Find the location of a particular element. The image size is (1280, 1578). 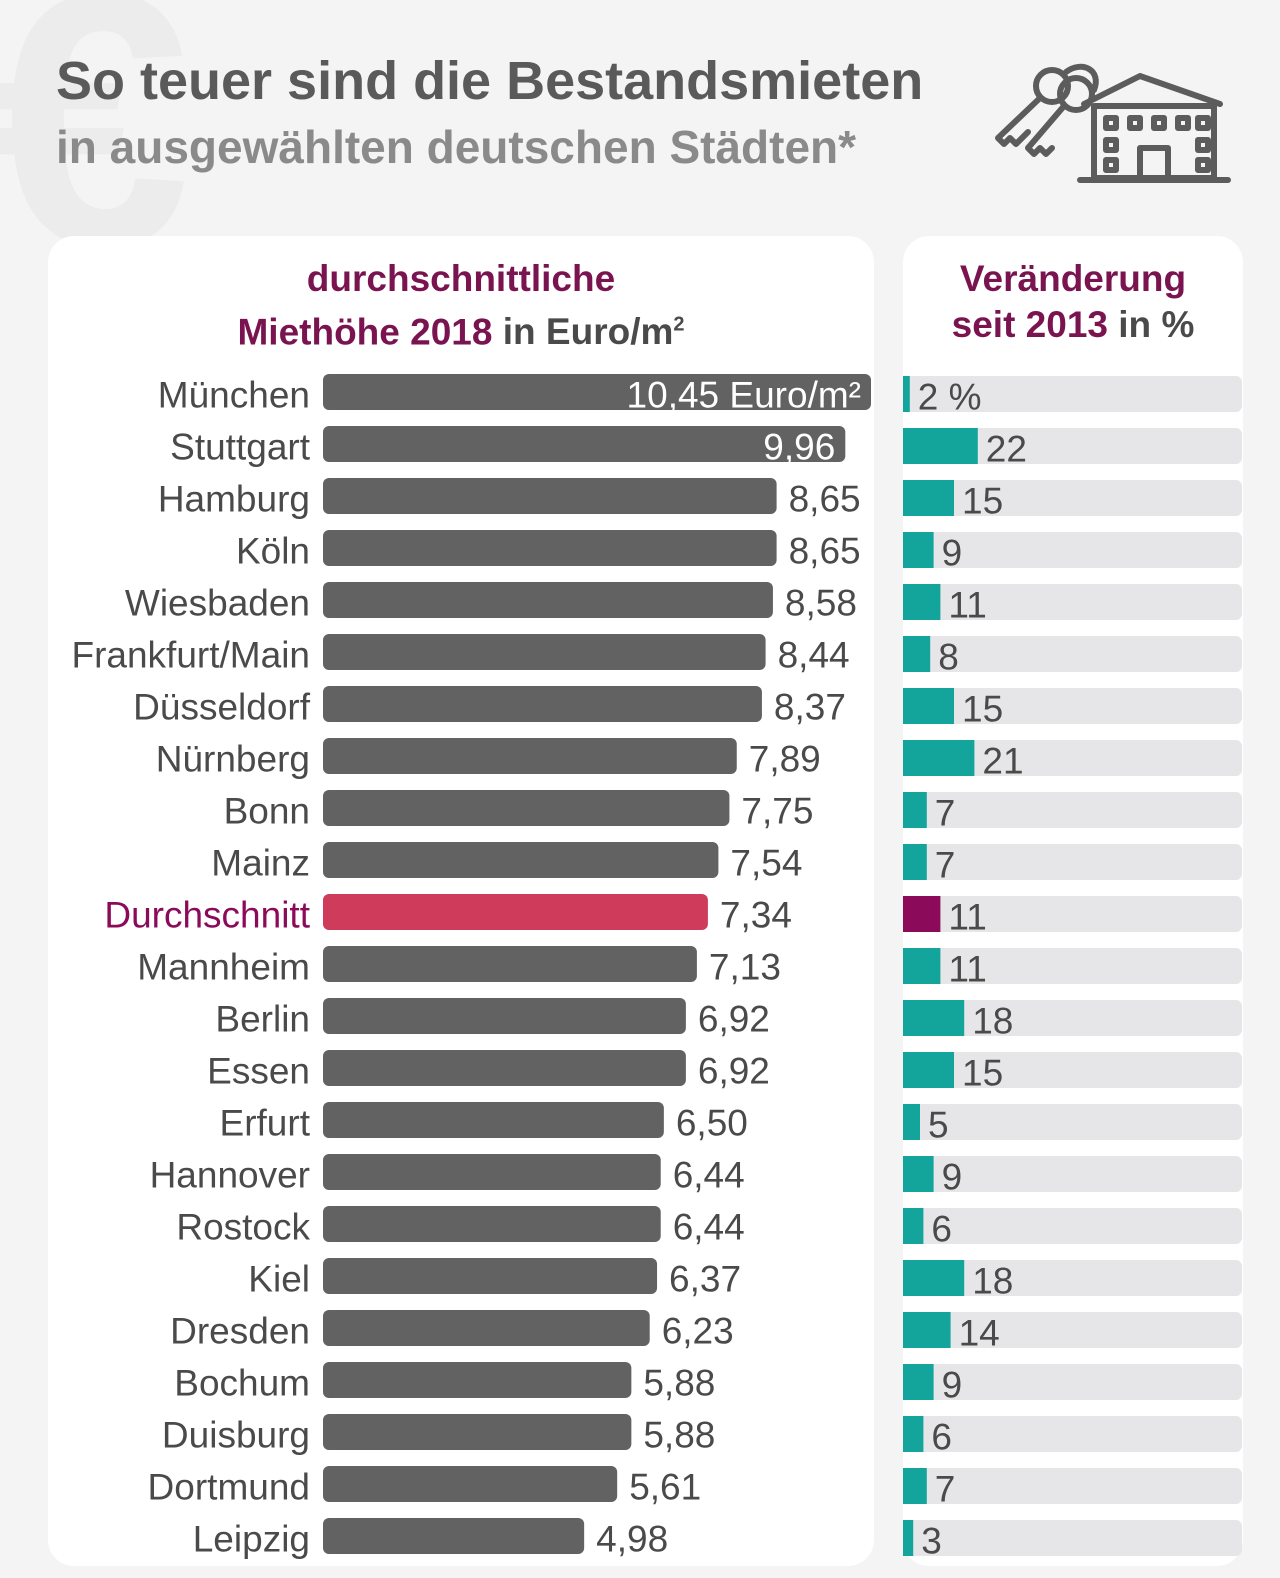

rent-value-label: 7,13 is located at coordinates (745, 967).